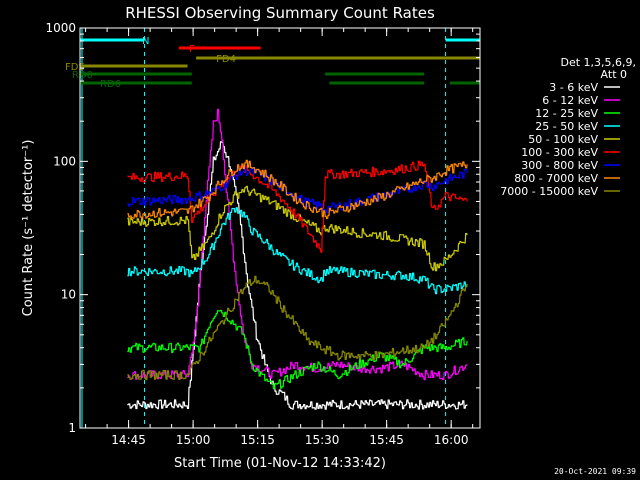 The image size is (640, 480). I want to click on legend-label-7: 800 - 7000 keV, so click(556, 178).